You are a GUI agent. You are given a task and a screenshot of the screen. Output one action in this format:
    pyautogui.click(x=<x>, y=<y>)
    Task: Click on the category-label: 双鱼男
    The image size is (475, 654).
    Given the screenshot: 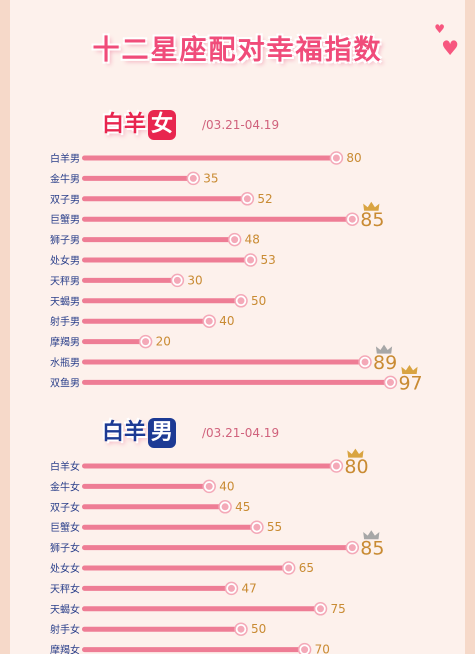 What is the action you would take?
    pyautogui.click(x=65, y=382)
    